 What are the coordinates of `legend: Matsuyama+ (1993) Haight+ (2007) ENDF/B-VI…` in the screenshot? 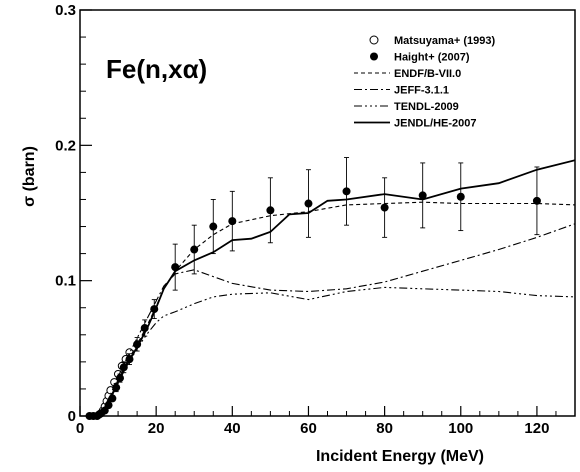 It's located at (425, 82).